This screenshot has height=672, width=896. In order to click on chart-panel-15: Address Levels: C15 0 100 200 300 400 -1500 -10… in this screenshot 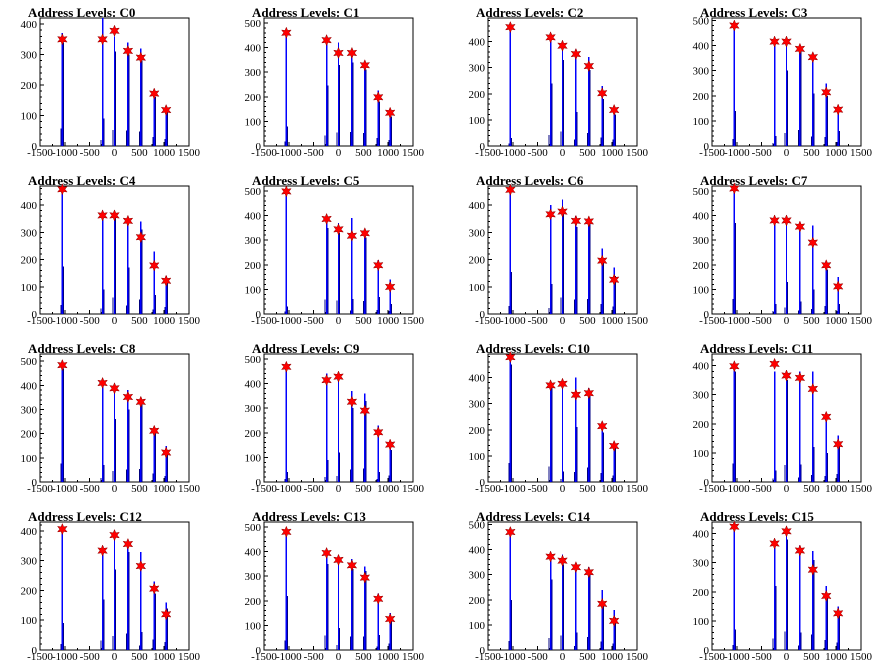, I will do `click(784, 588)`.